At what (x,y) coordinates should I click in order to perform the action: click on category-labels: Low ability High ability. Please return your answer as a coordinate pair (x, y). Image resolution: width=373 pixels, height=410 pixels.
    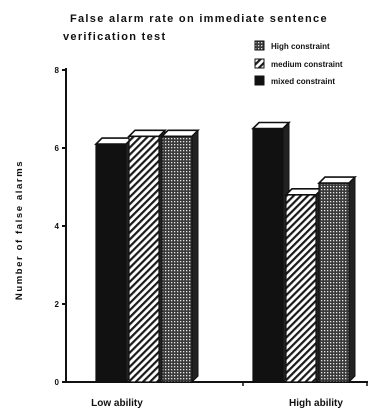
    Looking at the image, I should click on (217, 403).